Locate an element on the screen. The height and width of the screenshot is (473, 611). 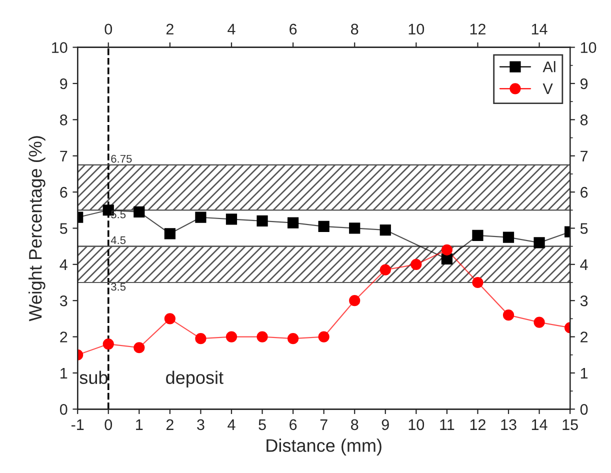
ref-line-label: 4.5 is located at coordinates (118, 240).